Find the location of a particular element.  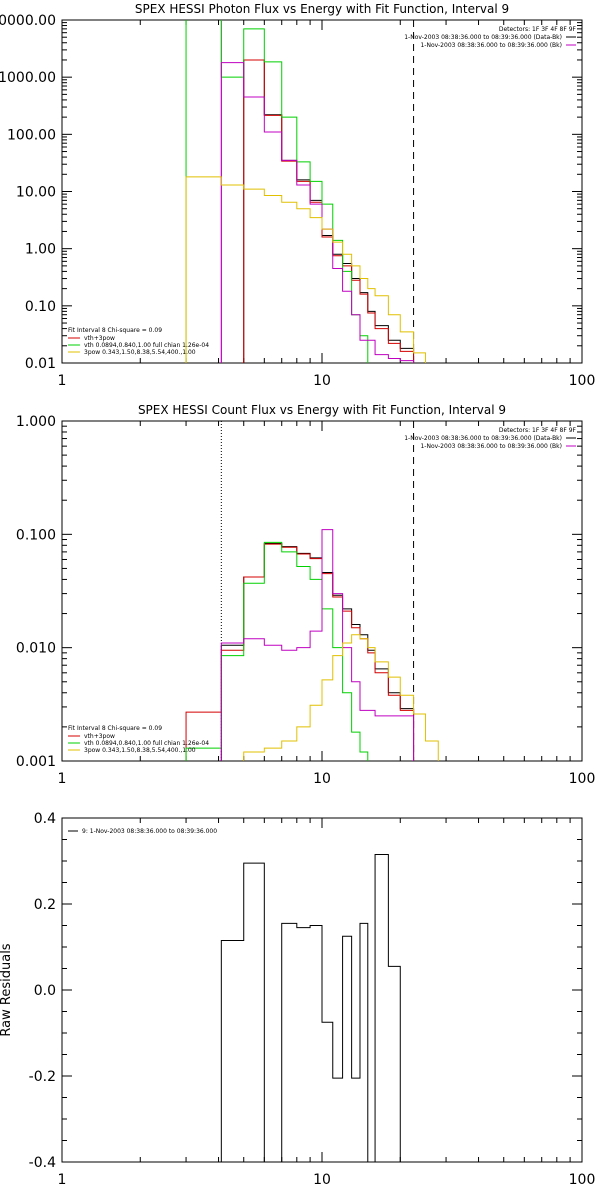

y-tick-label: 0.2 is located at coordinates (45, 905).